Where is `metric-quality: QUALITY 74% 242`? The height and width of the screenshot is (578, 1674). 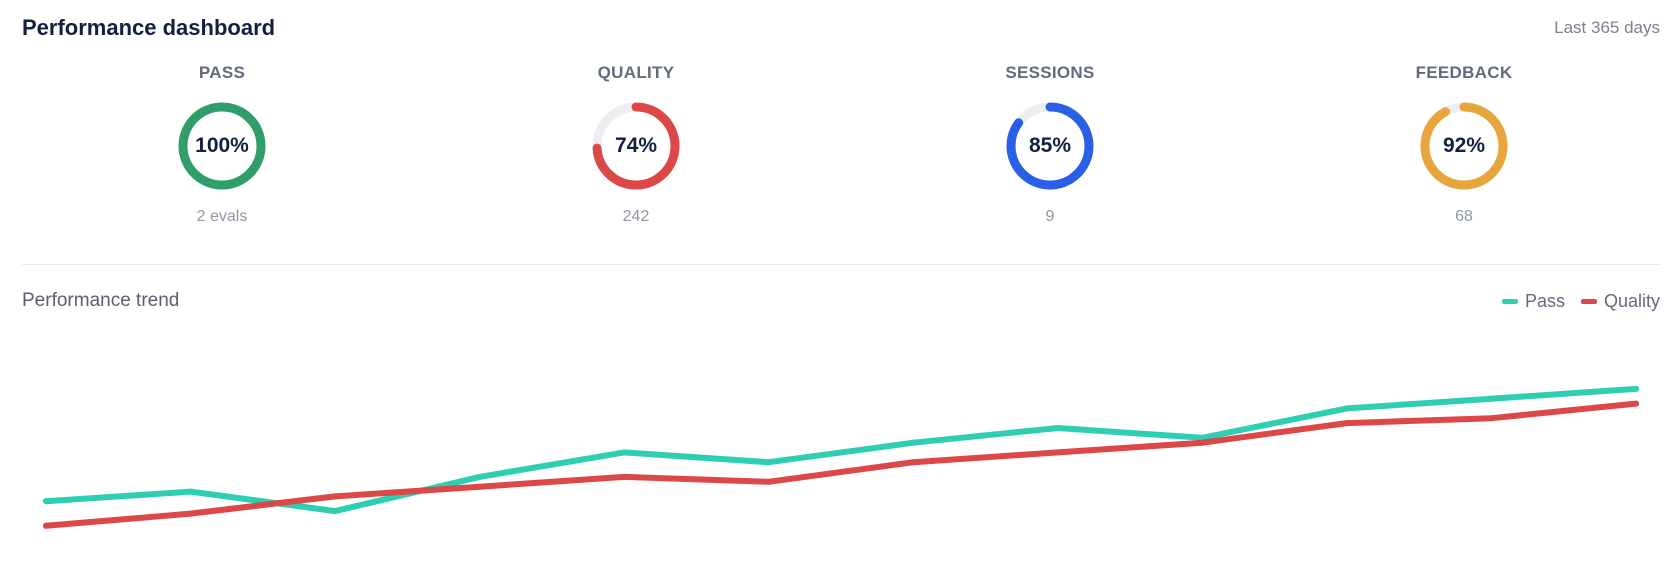
metric-quality: QUALITY 74% 242 is located at coordinates (636, 144).